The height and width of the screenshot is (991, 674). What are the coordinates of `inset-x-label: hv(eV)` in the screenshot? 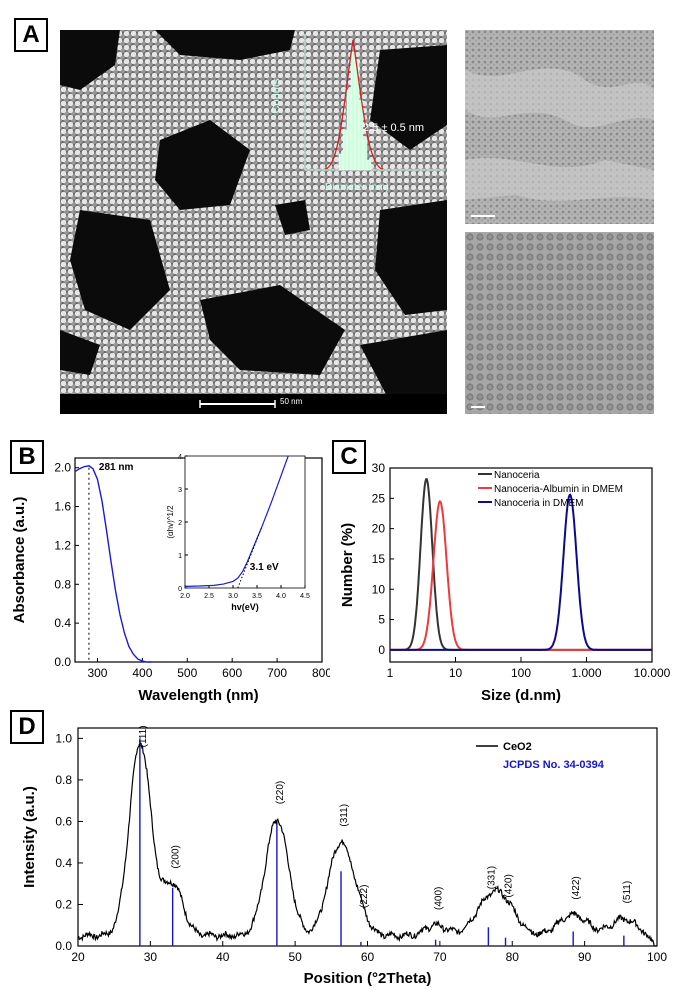 It's located at (245, 607).